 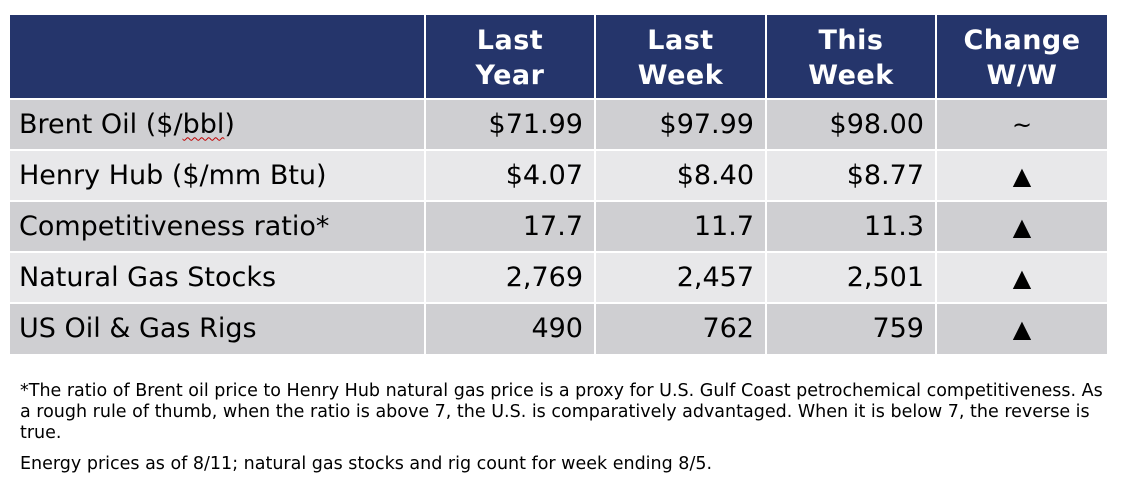 I want to click on cell-last-week: $8.40, so click(x=681, y=175).